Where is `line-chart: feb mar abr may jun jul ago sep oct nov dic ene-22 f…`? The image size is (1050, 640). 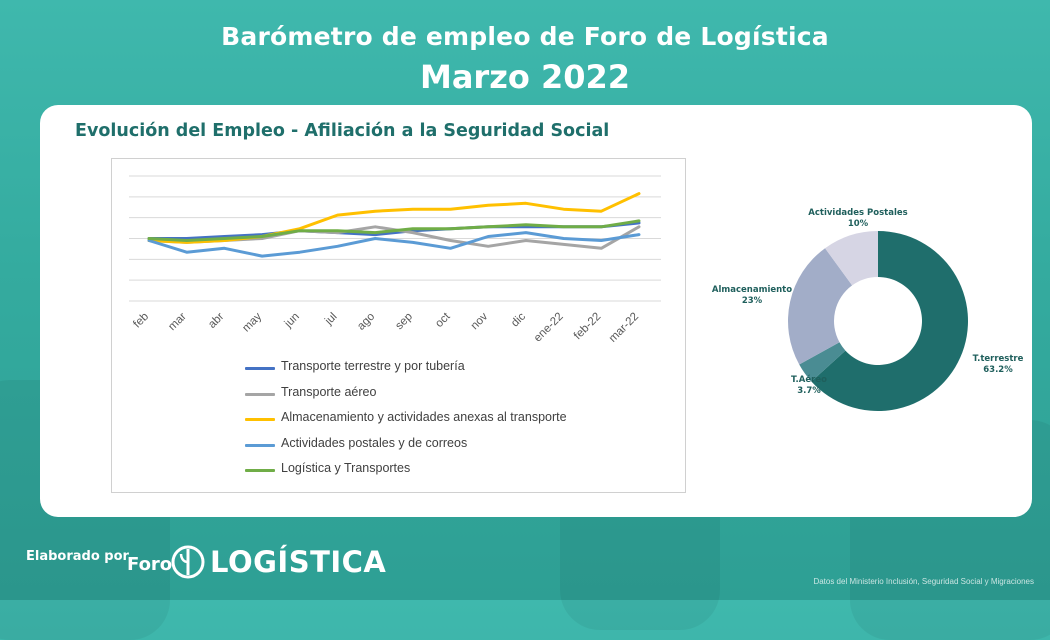 line-chart: feb mar abr may jun jul ago sep oct nov dic ene-22 f… is located at coordinates (395, 260).